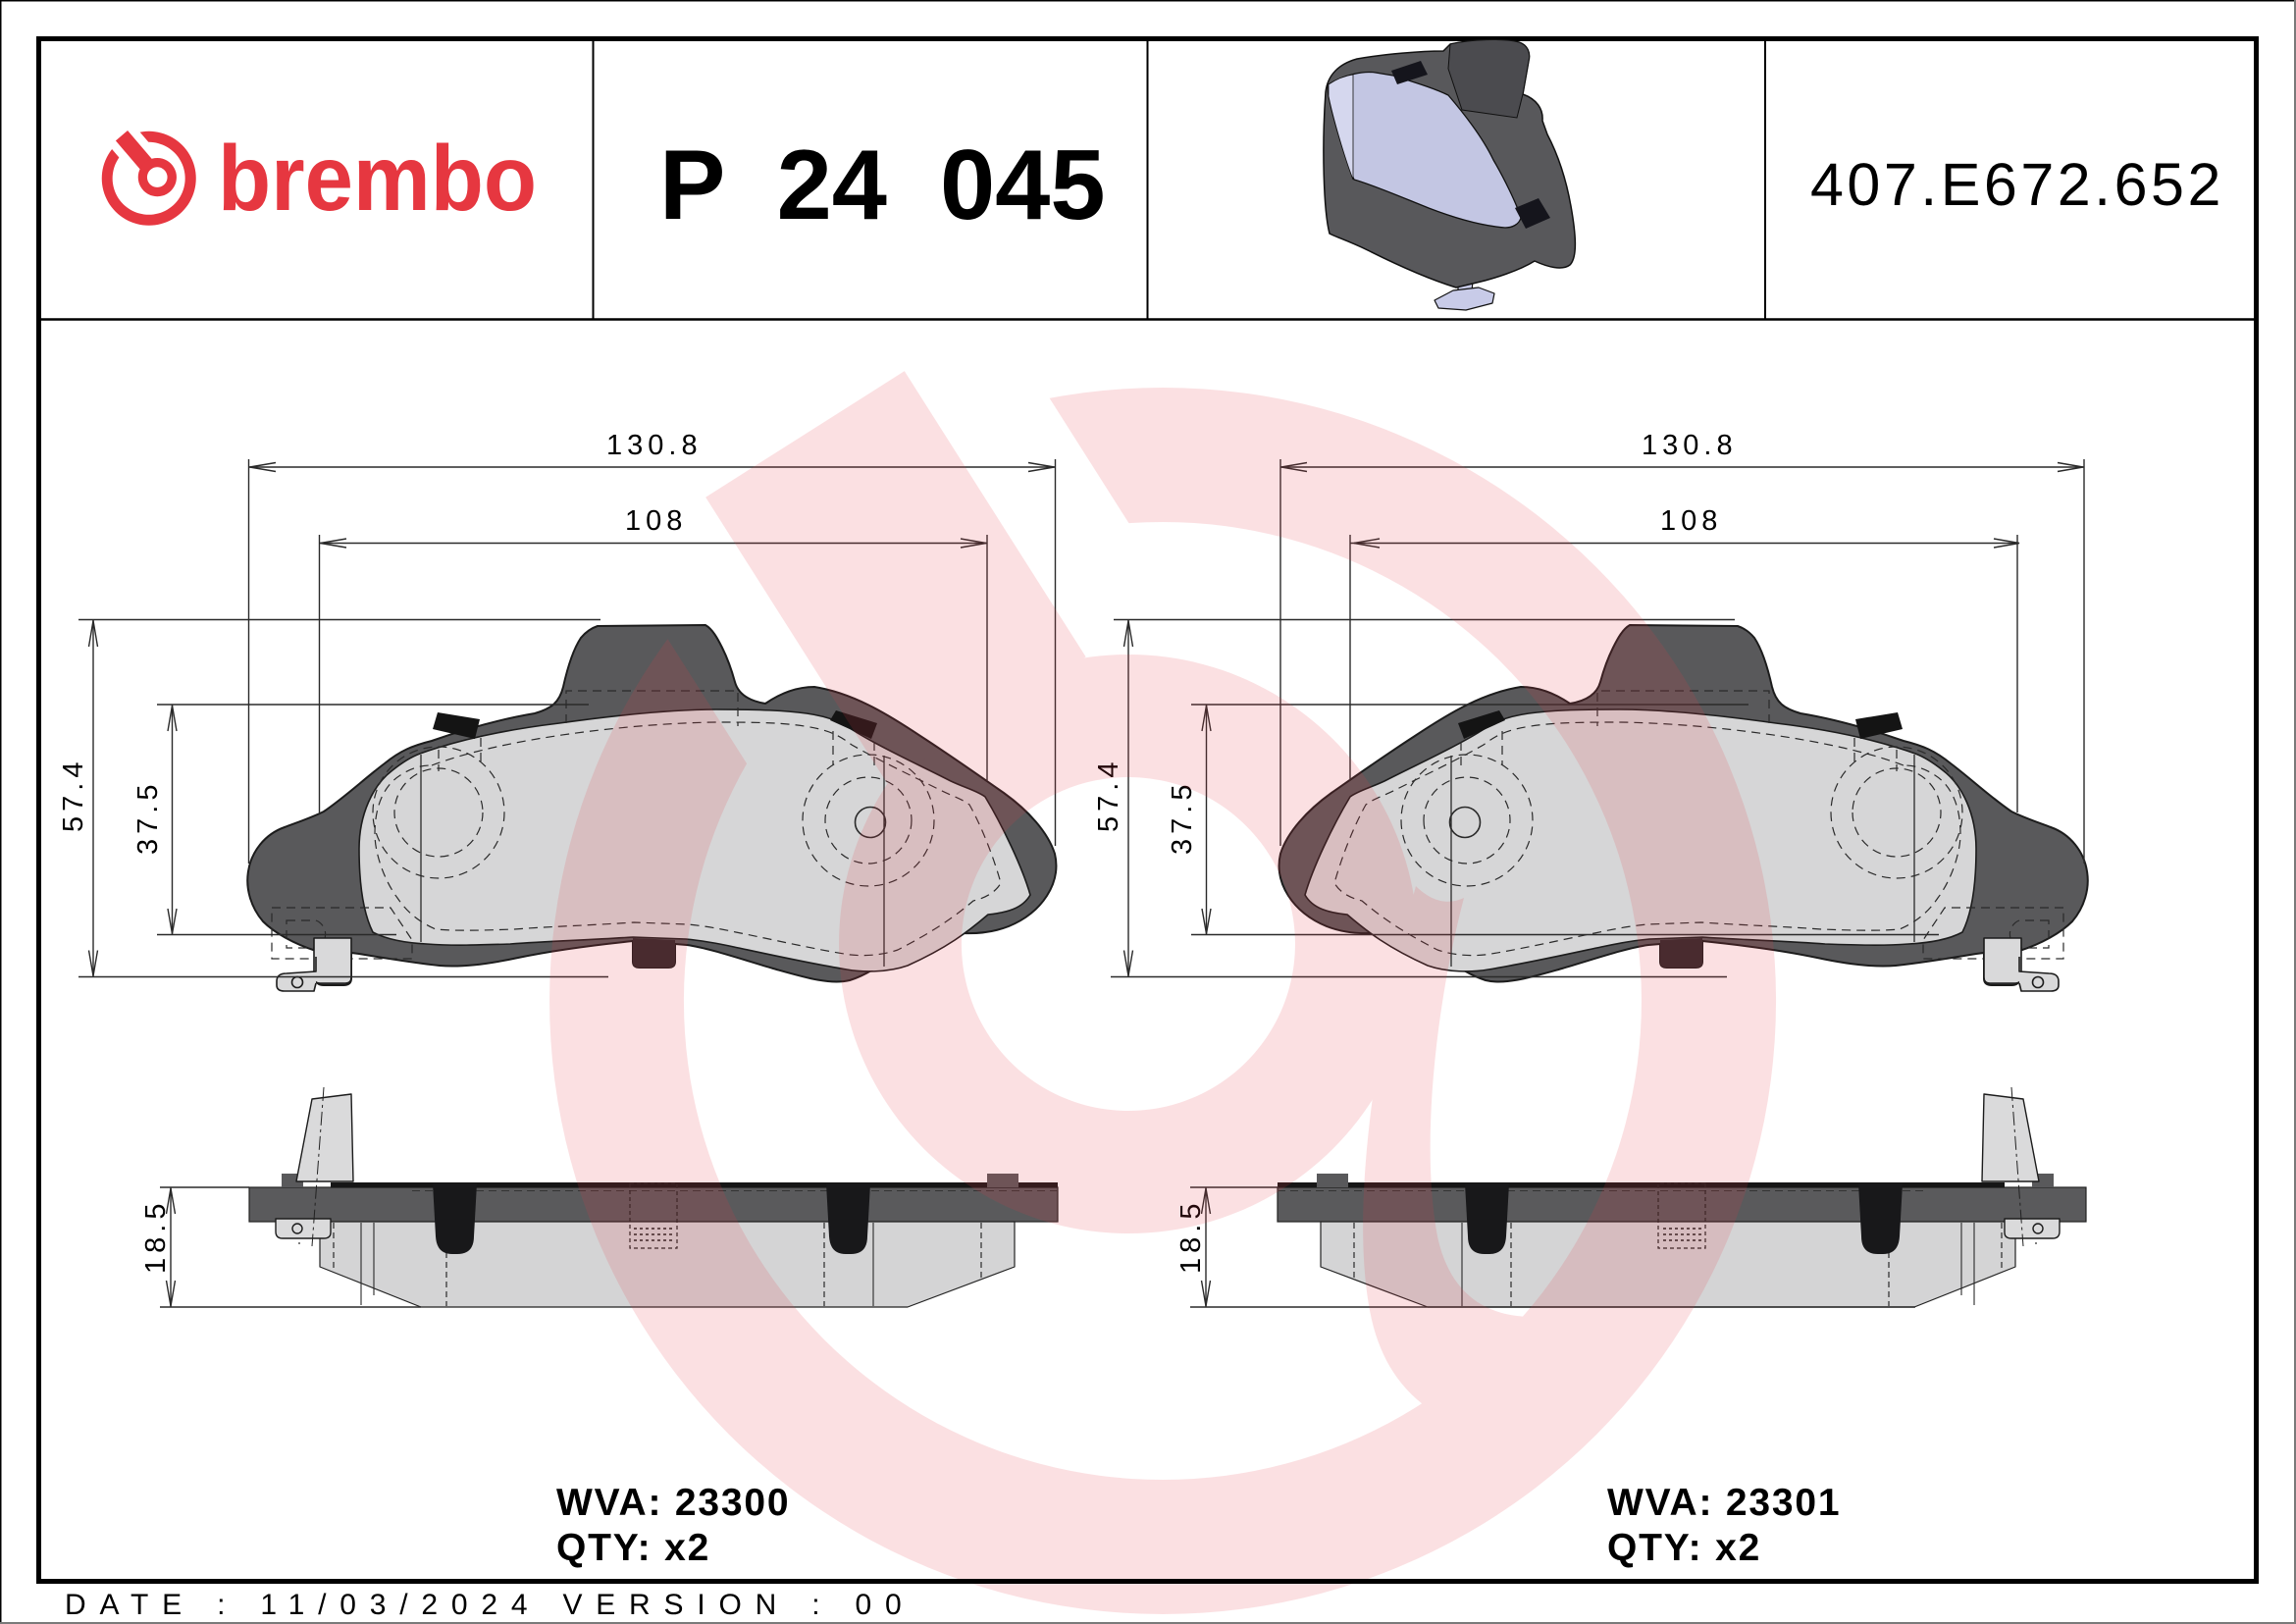 The image size is (2296, 1624). I want to click on svg-text: WVA: 23301, so click(1724, 1503).